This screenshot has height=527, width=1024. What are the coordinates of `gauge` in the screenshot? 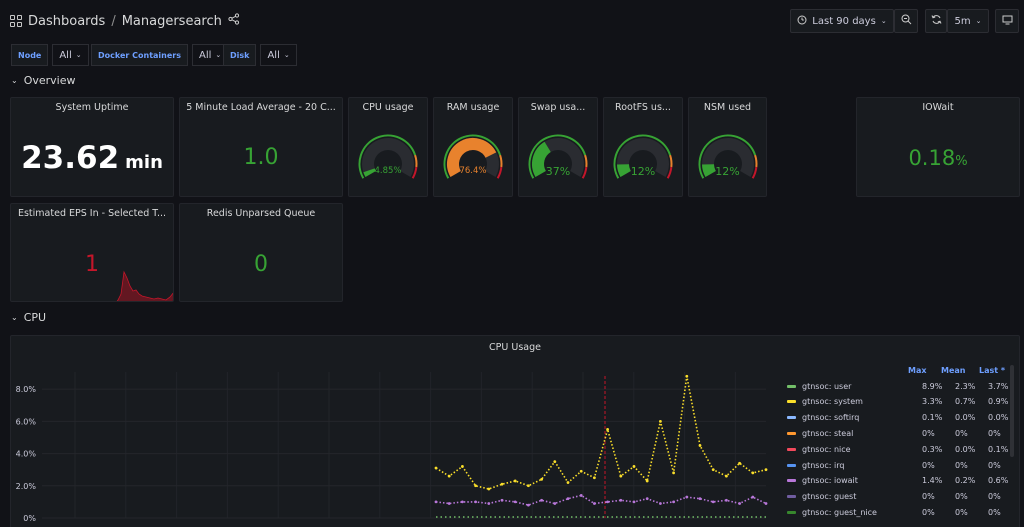 It's located at (643, 156).